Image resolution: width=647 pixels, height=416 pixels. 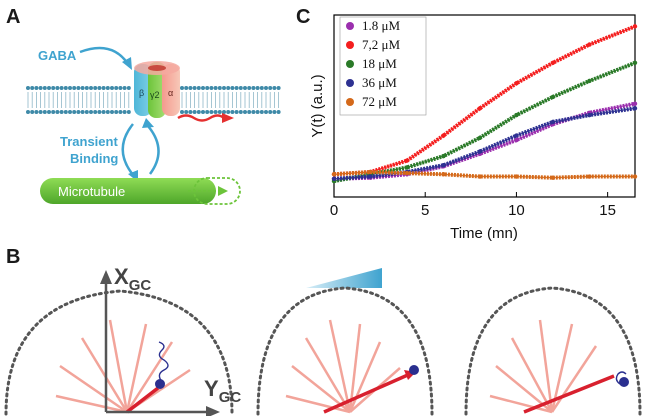 What do you see at coordinates (303, 17) in the screenshot?
I see `panel-c-letter: C` at bounding box center [303, 17].